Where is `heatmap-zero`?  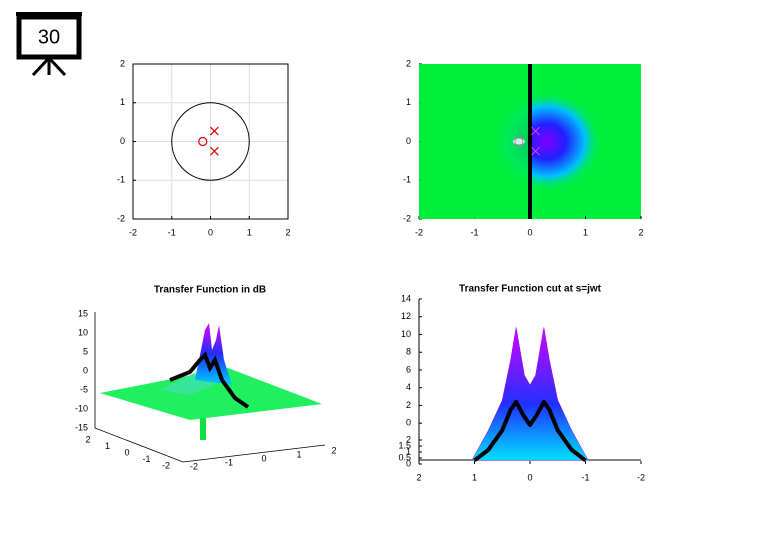 heatmap-zero is located at coordinates (518, 141).